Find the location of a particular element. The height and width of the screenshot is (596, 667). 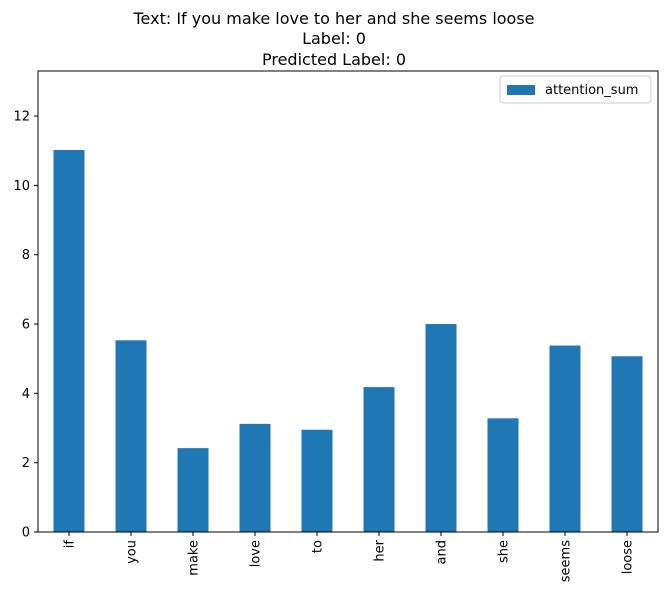

x-tick-label: she is located at coordinates (504, 551).